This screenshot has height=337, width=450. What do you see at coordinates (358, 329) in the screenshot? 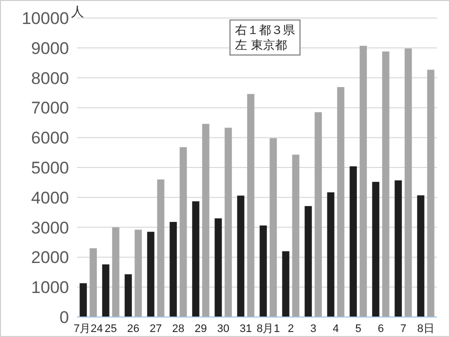
I see `x-tick-label: 5` at bounding box center [358, 329].